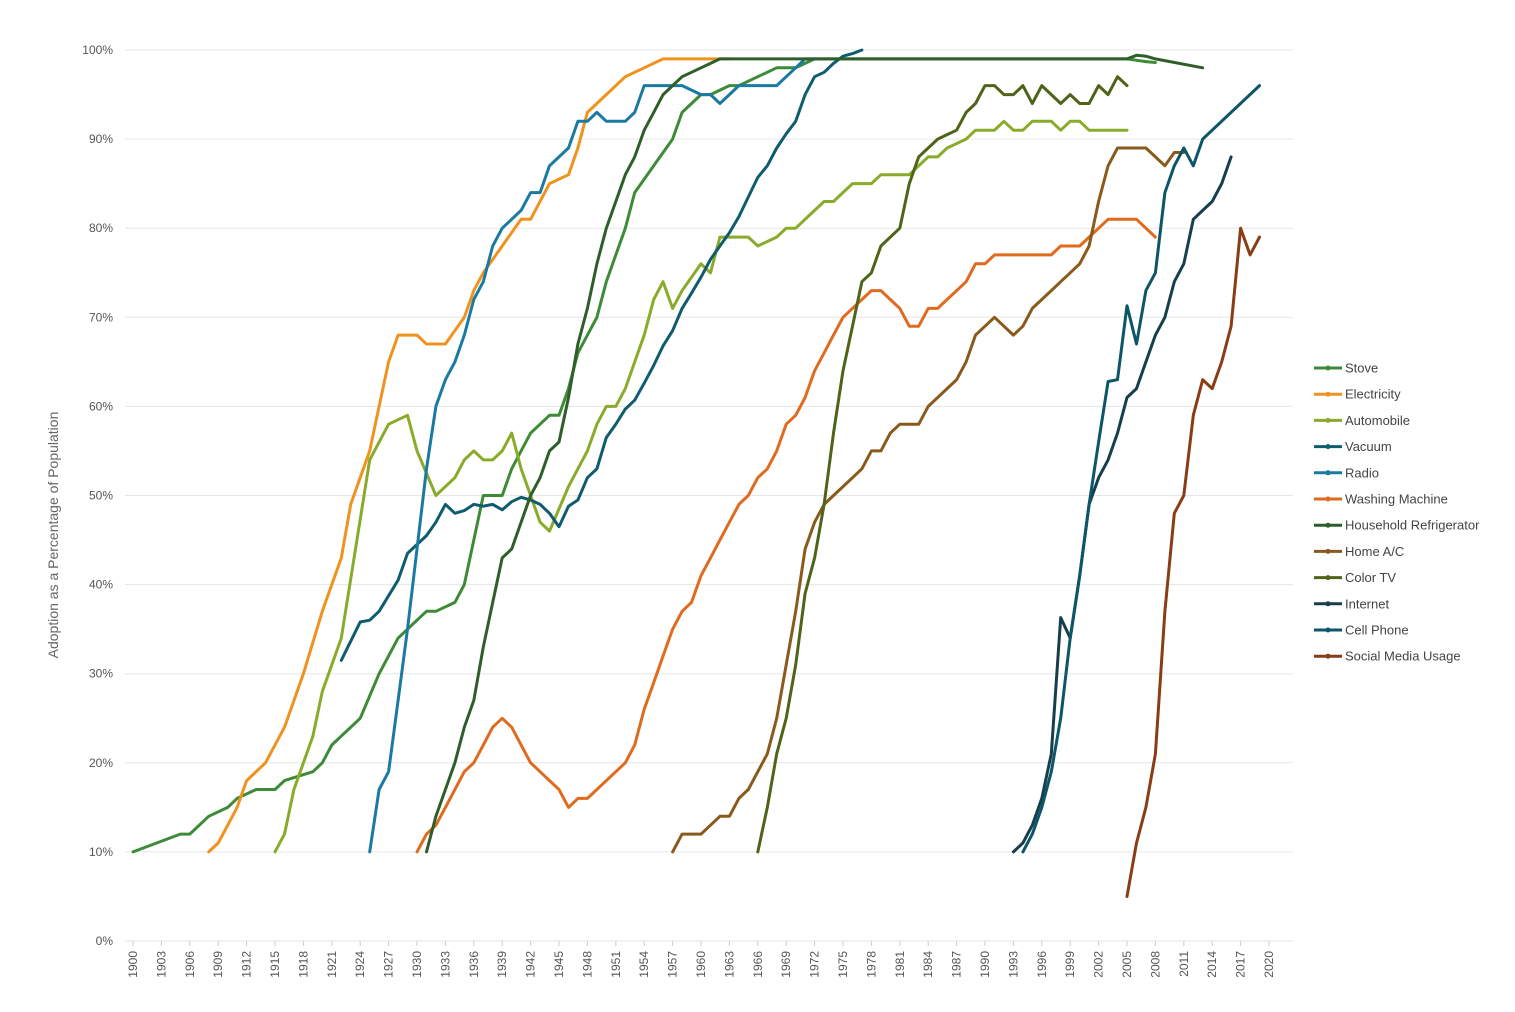 The image size is (1515, 1012). I want to click on x-tick-label: 2002, so click(1099, 964).